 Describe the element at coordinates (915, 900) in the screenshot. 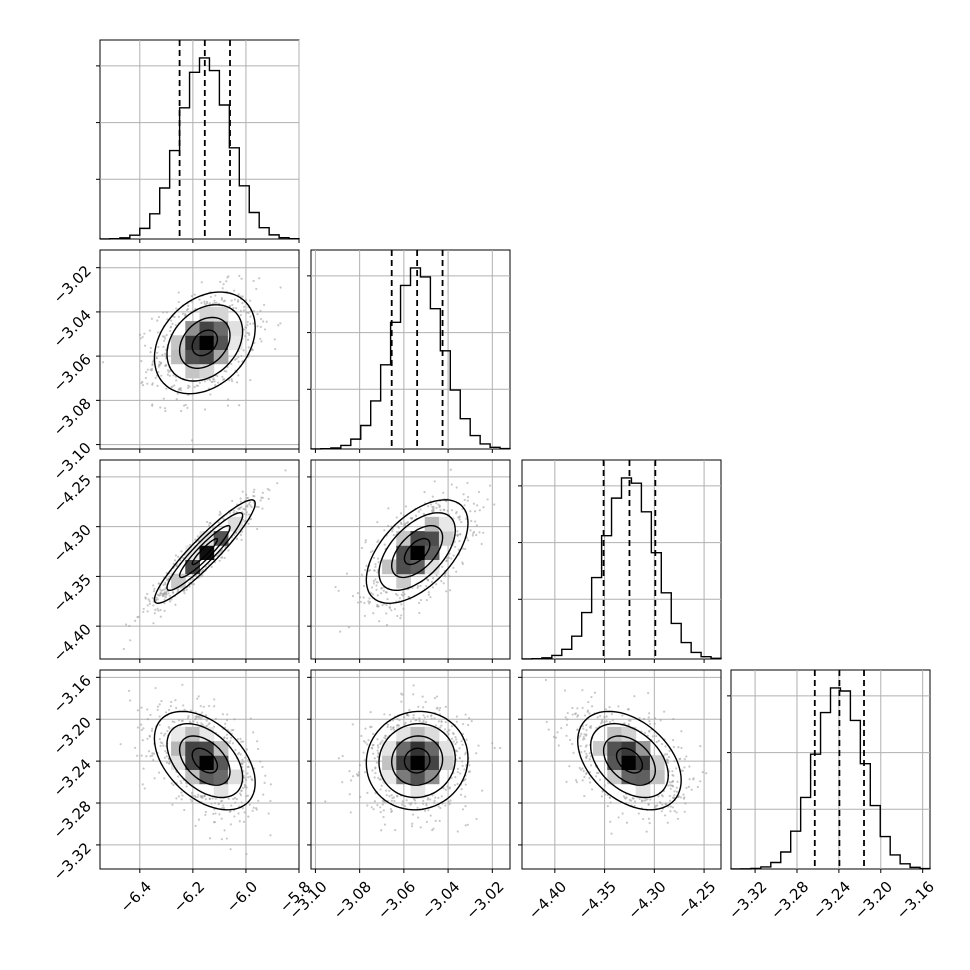

I see `xtick-label-3-4: −3.16` at that location.